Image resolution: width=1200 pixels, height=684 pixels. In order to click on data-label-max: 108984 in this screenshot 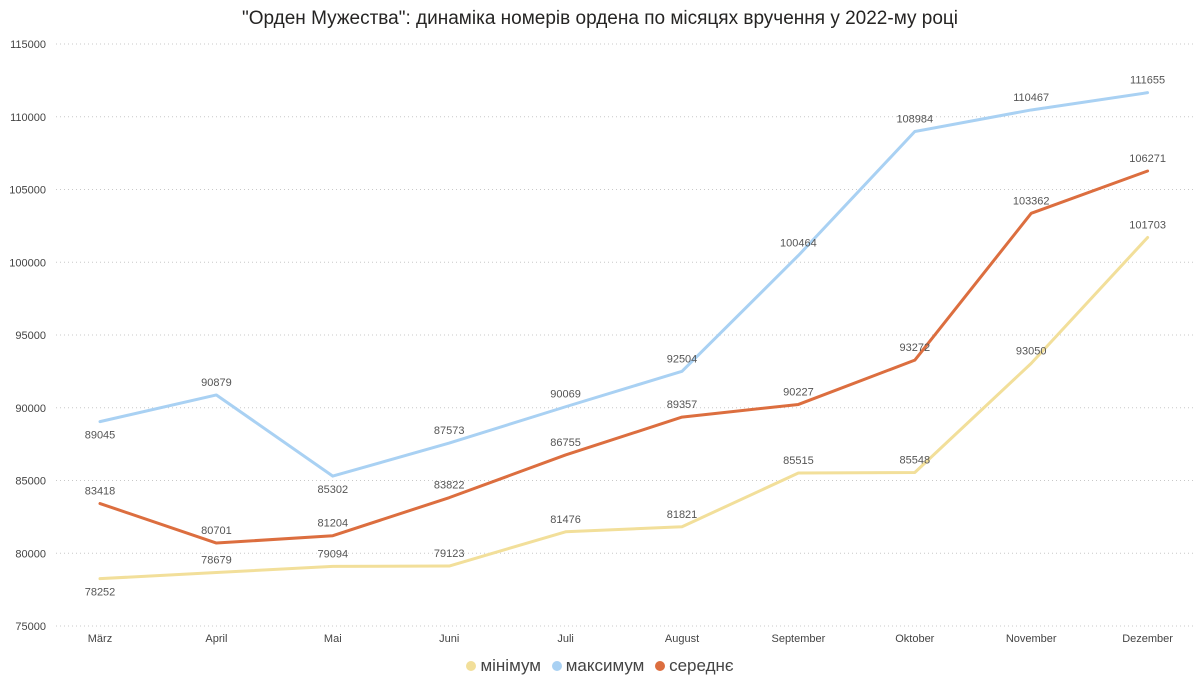, I will do `click(914, 120)`.